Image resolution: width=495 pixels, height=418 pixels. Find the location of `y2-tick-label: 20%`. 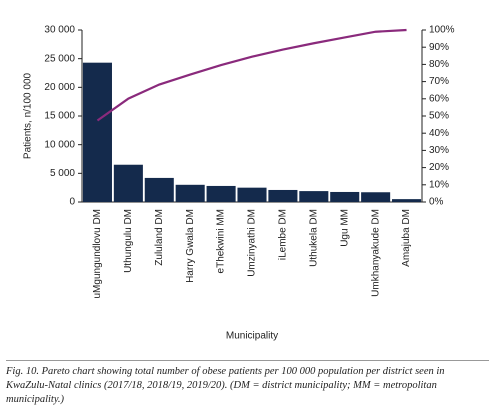

y2-tick-label: 20% is located at coordinates (439, 167).